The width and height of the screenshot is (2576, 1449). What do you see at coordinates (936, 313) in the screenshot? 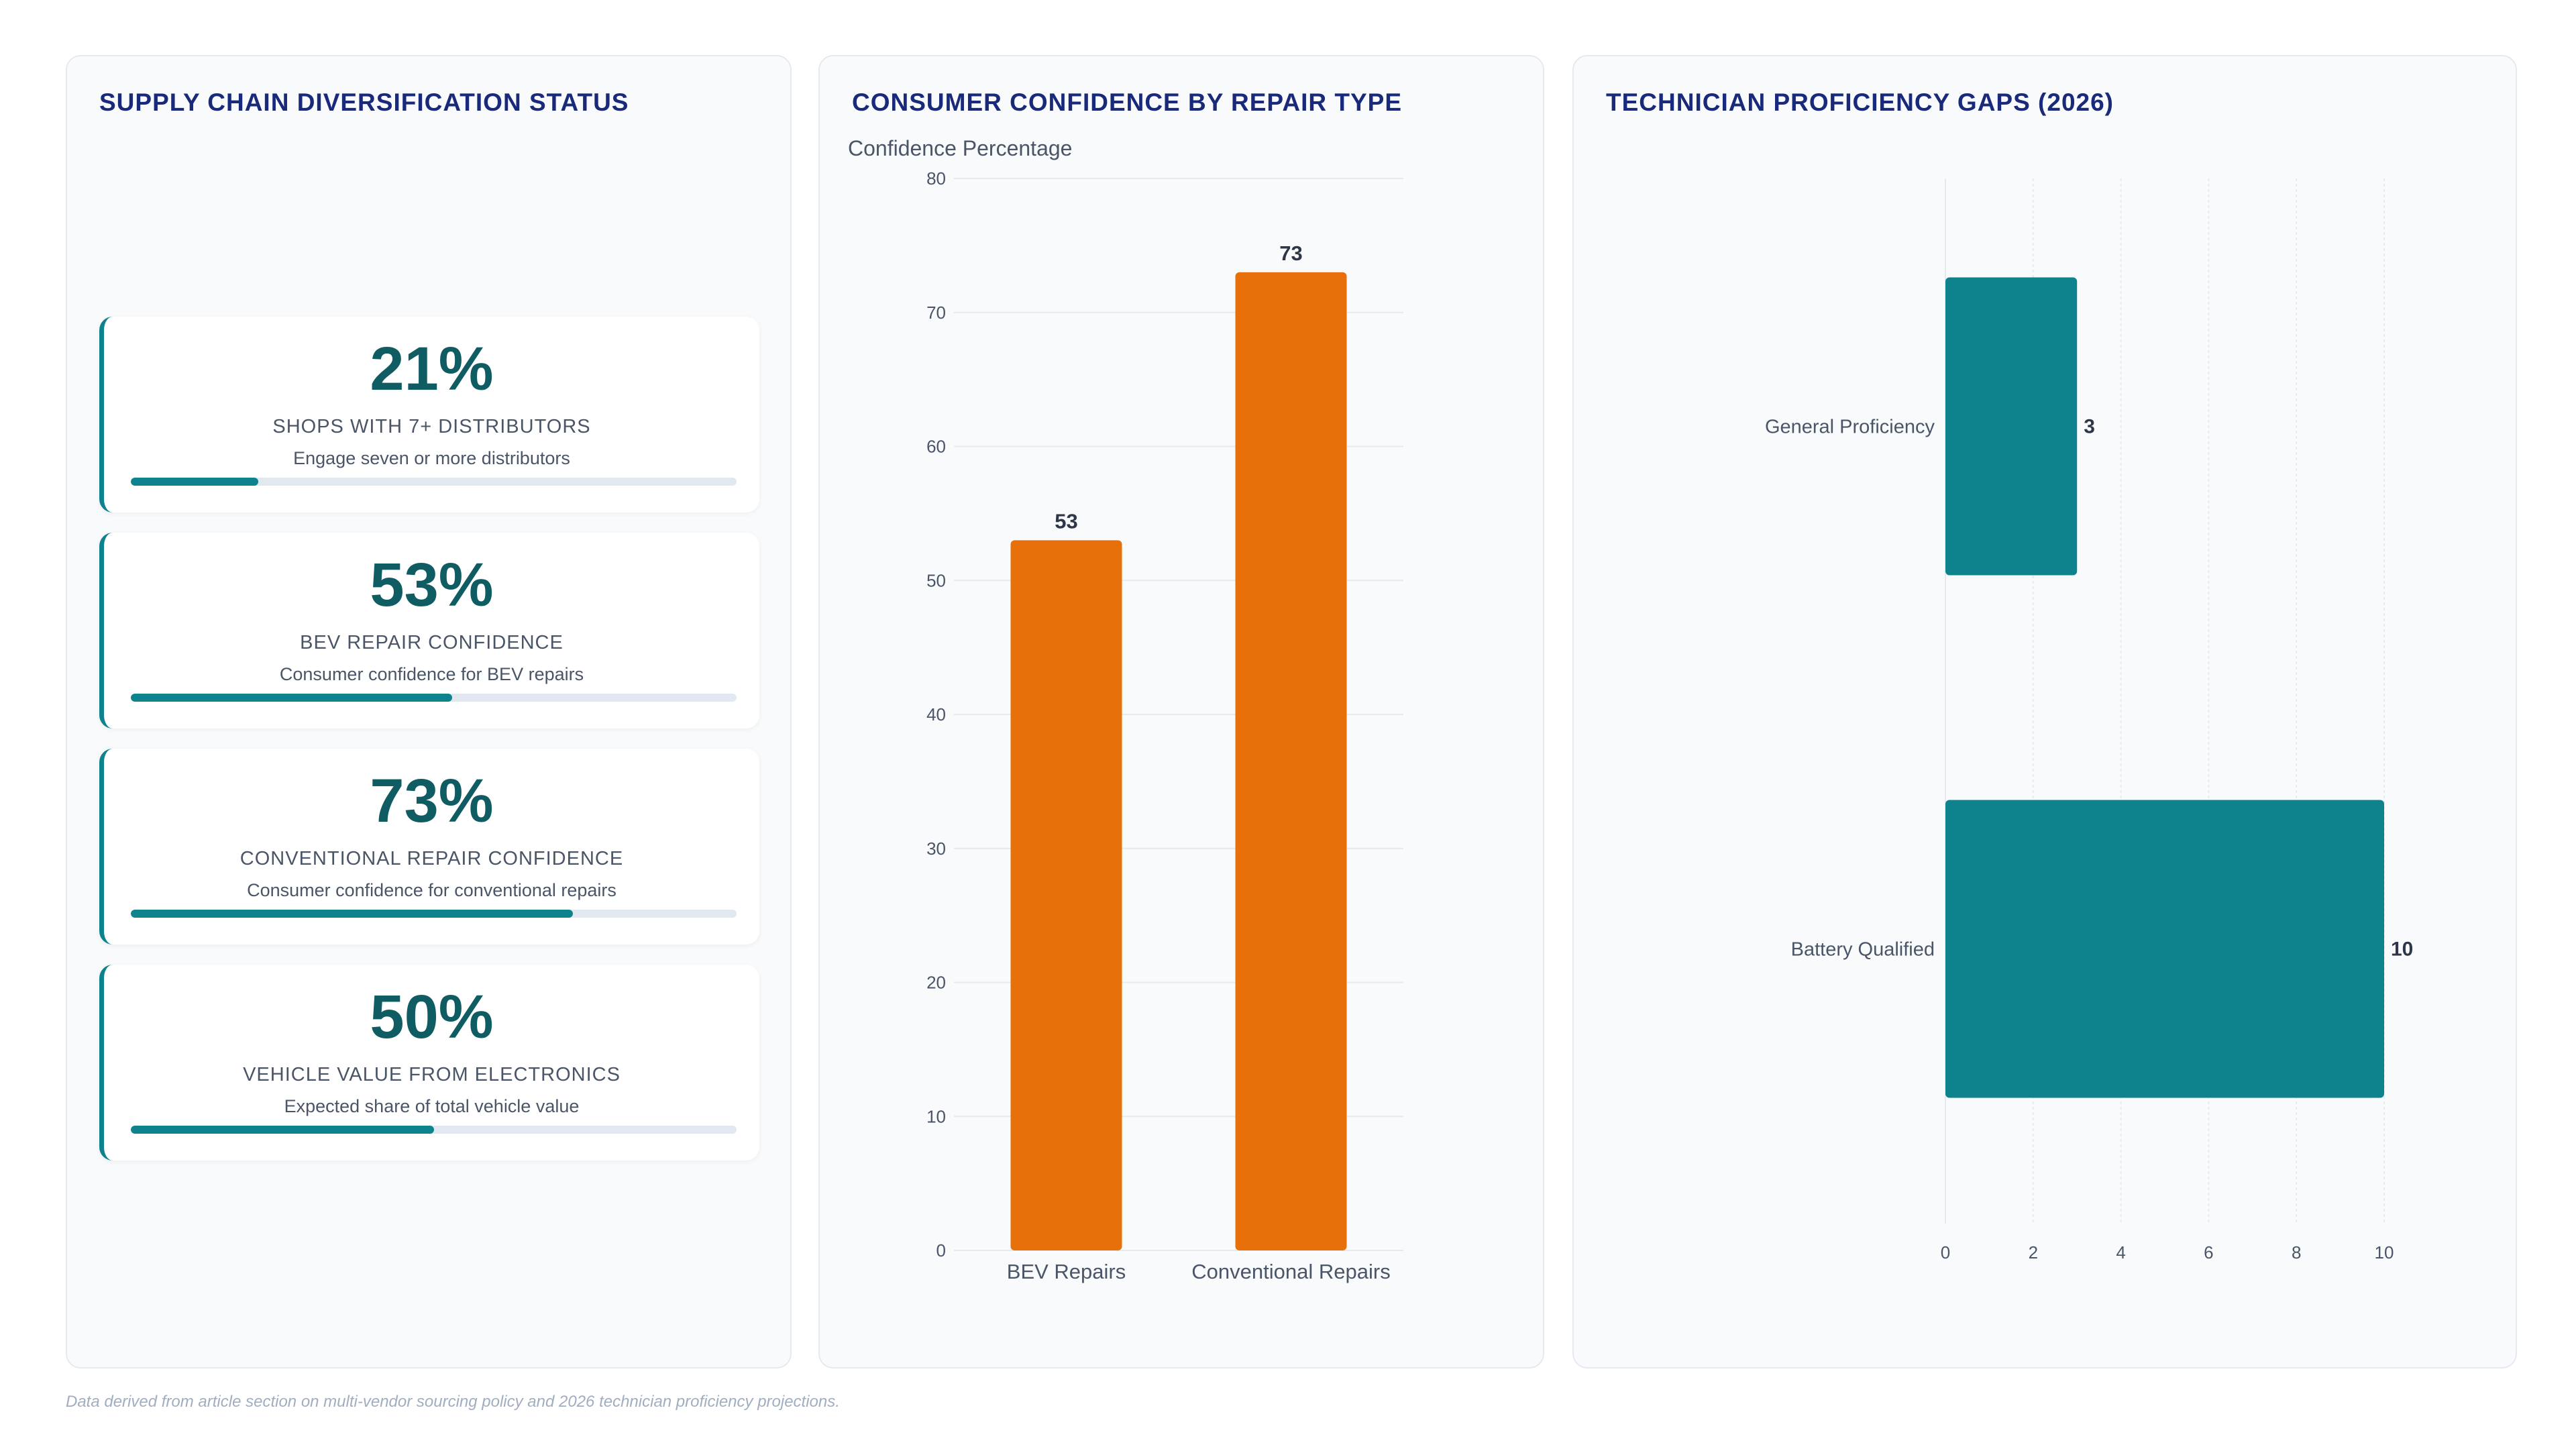
I see `y-tick-label: 70` at bounding box center [936, 313].